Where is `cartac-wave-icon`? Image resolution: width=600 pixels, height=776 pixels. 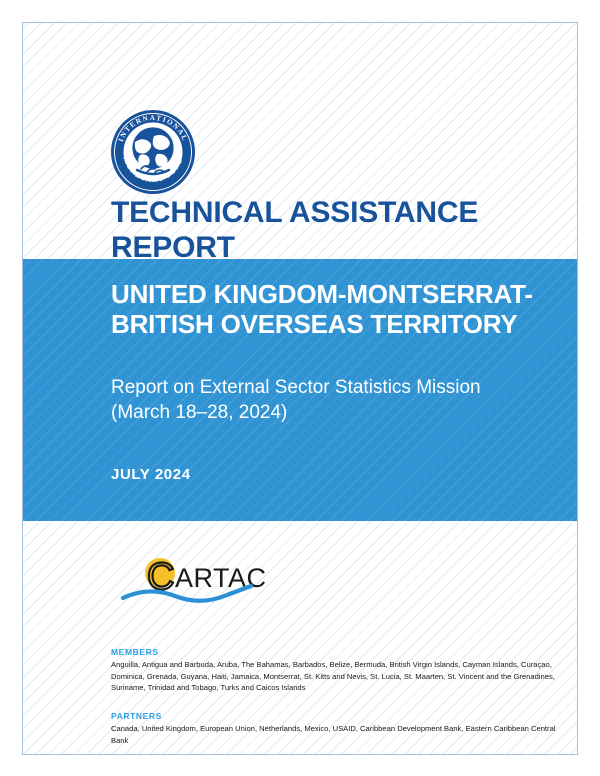 cartac-wave-icon is located at coordinates (187, 593).